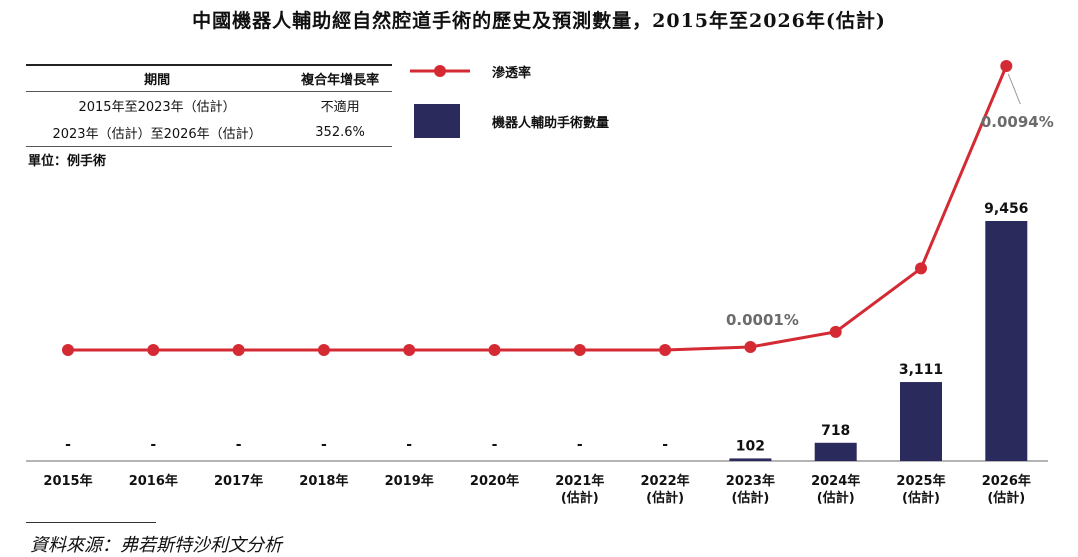 The image size is (1078, 557). What do you see at coordinates (665, 481) in the screenshot?
I see `x-tick-label: 2022年` at bounding box center [665, 481].